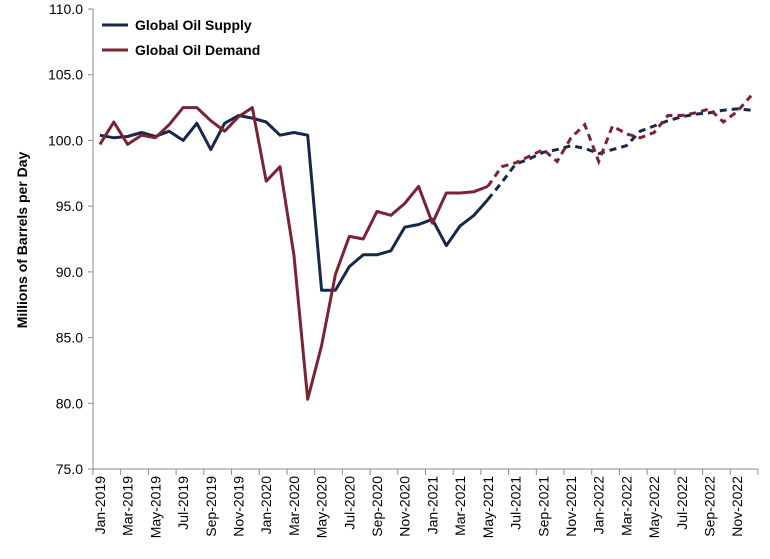 This screenshot has height=559, width=770. I want to click on x-tick-label: Nov-2020, so click(405, 506).